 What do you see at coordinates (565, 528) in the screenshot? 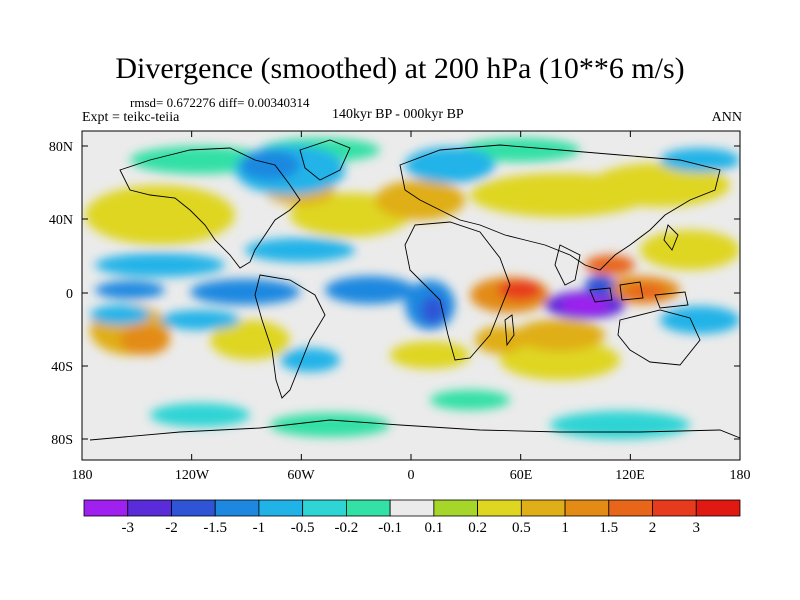
I see `colorbar-label: 1` at bounding box center [565, 528].